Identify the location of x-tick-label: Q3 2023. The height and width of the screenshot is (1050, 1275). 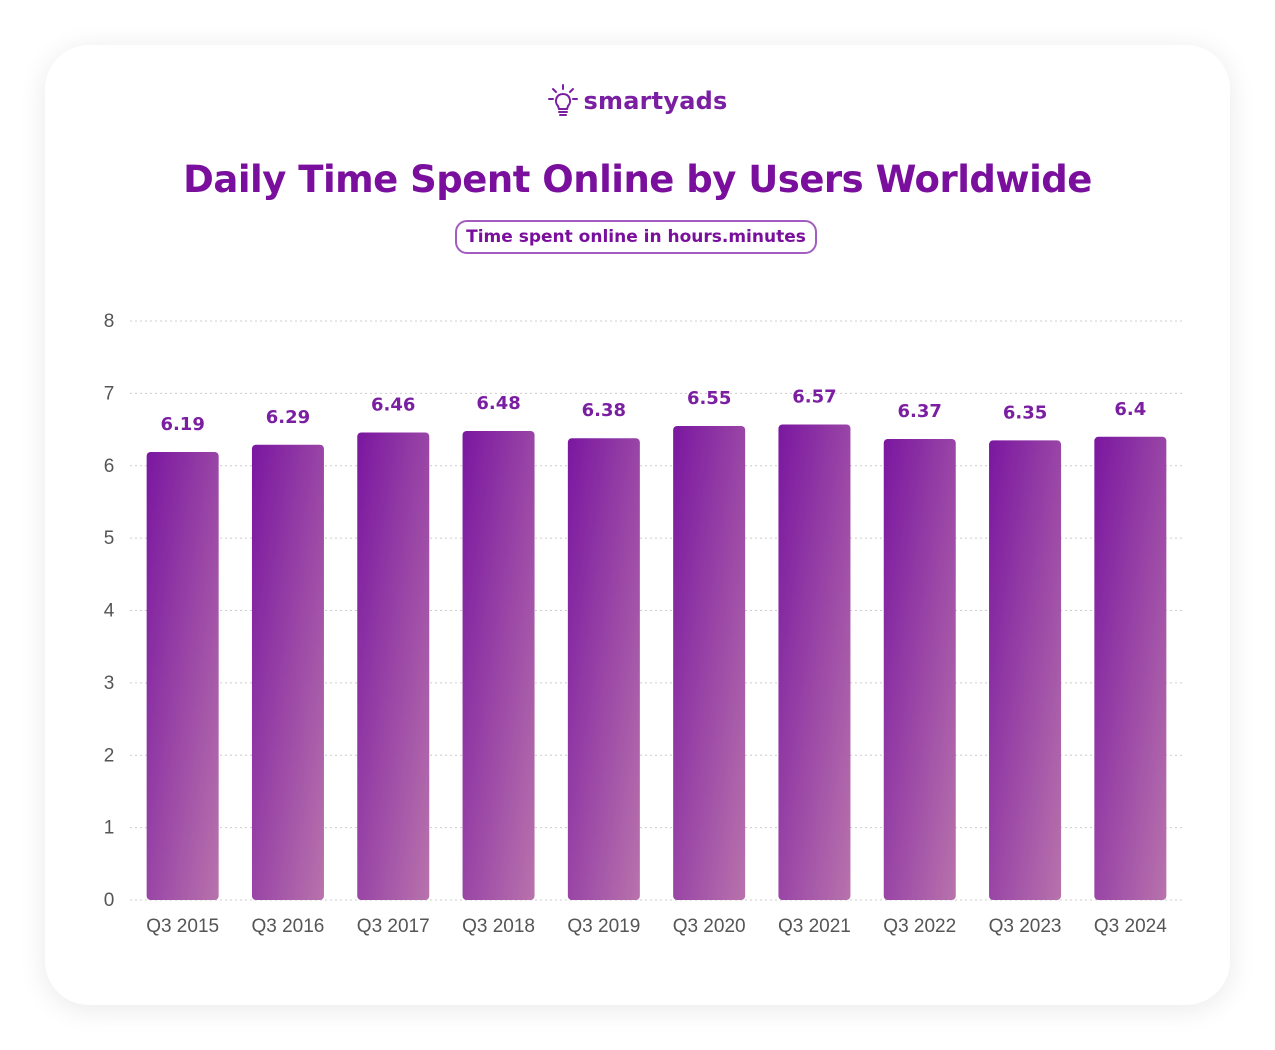
(1025, 926).